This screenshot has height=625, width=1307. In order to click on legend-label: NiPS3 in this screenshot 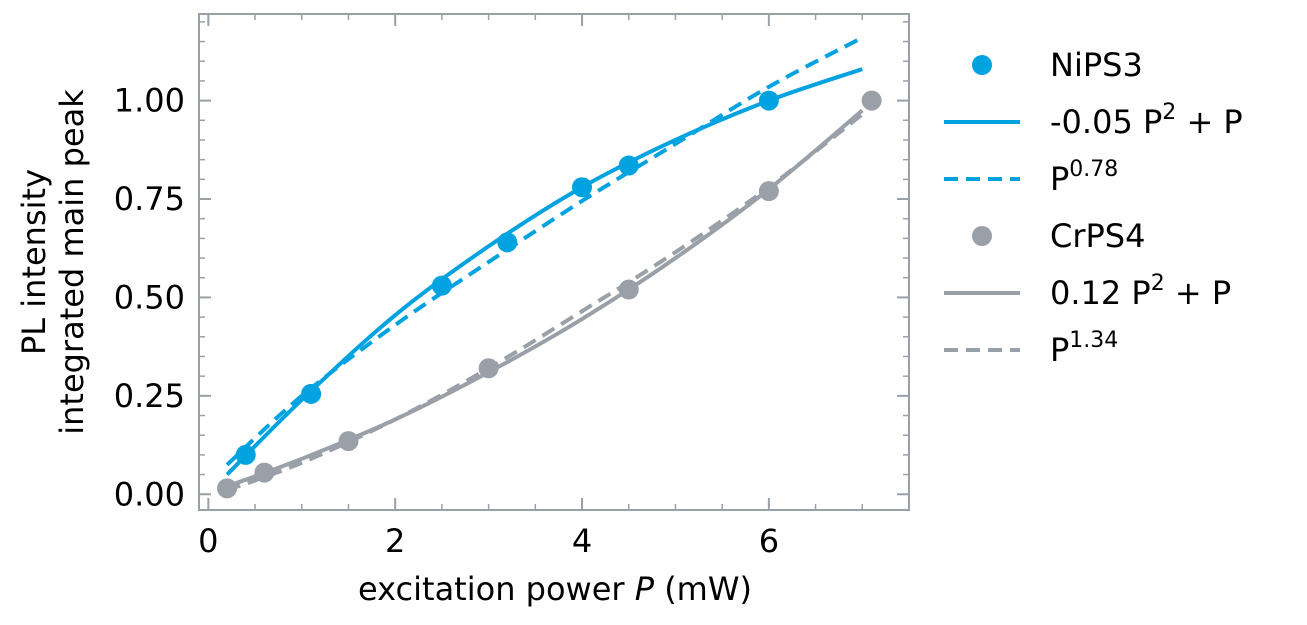, I will do `click(1096, 65)`.